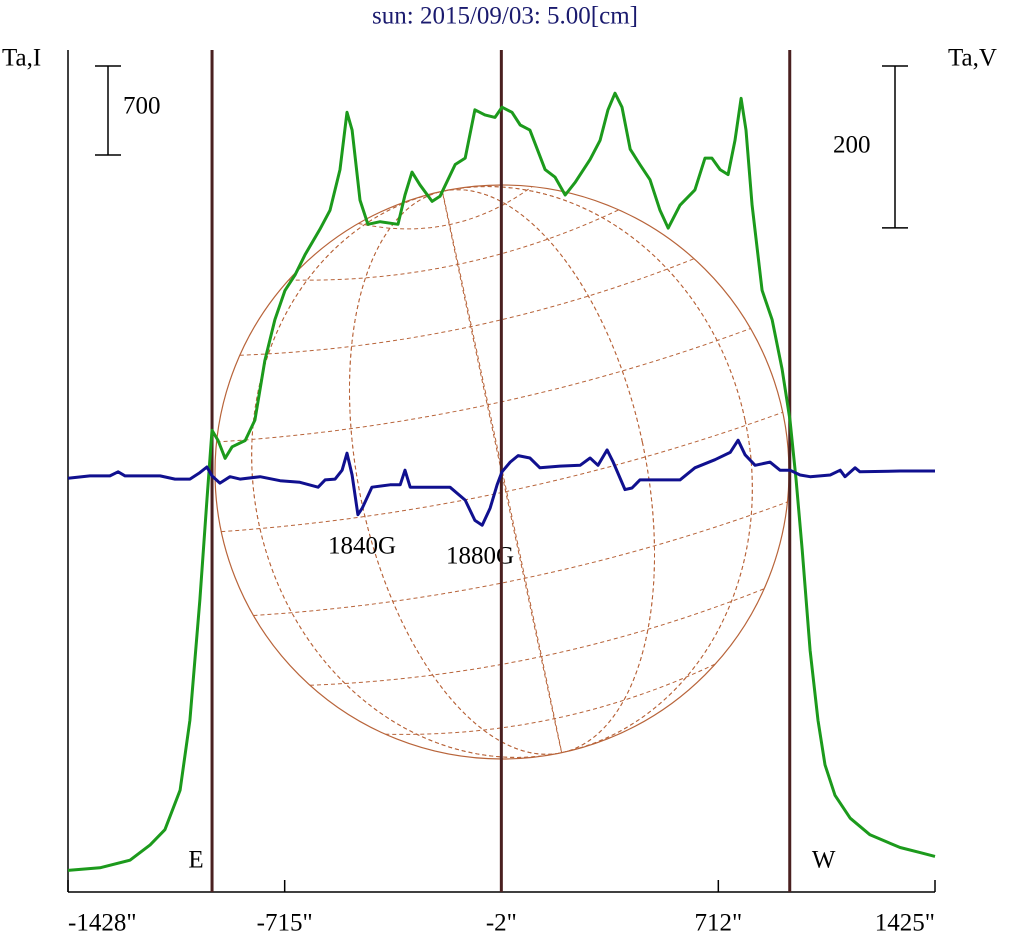 Image resolution: width=1009 pixels, height=941 pixels. I want to click on scale-bar: 200, so click(870, 147).